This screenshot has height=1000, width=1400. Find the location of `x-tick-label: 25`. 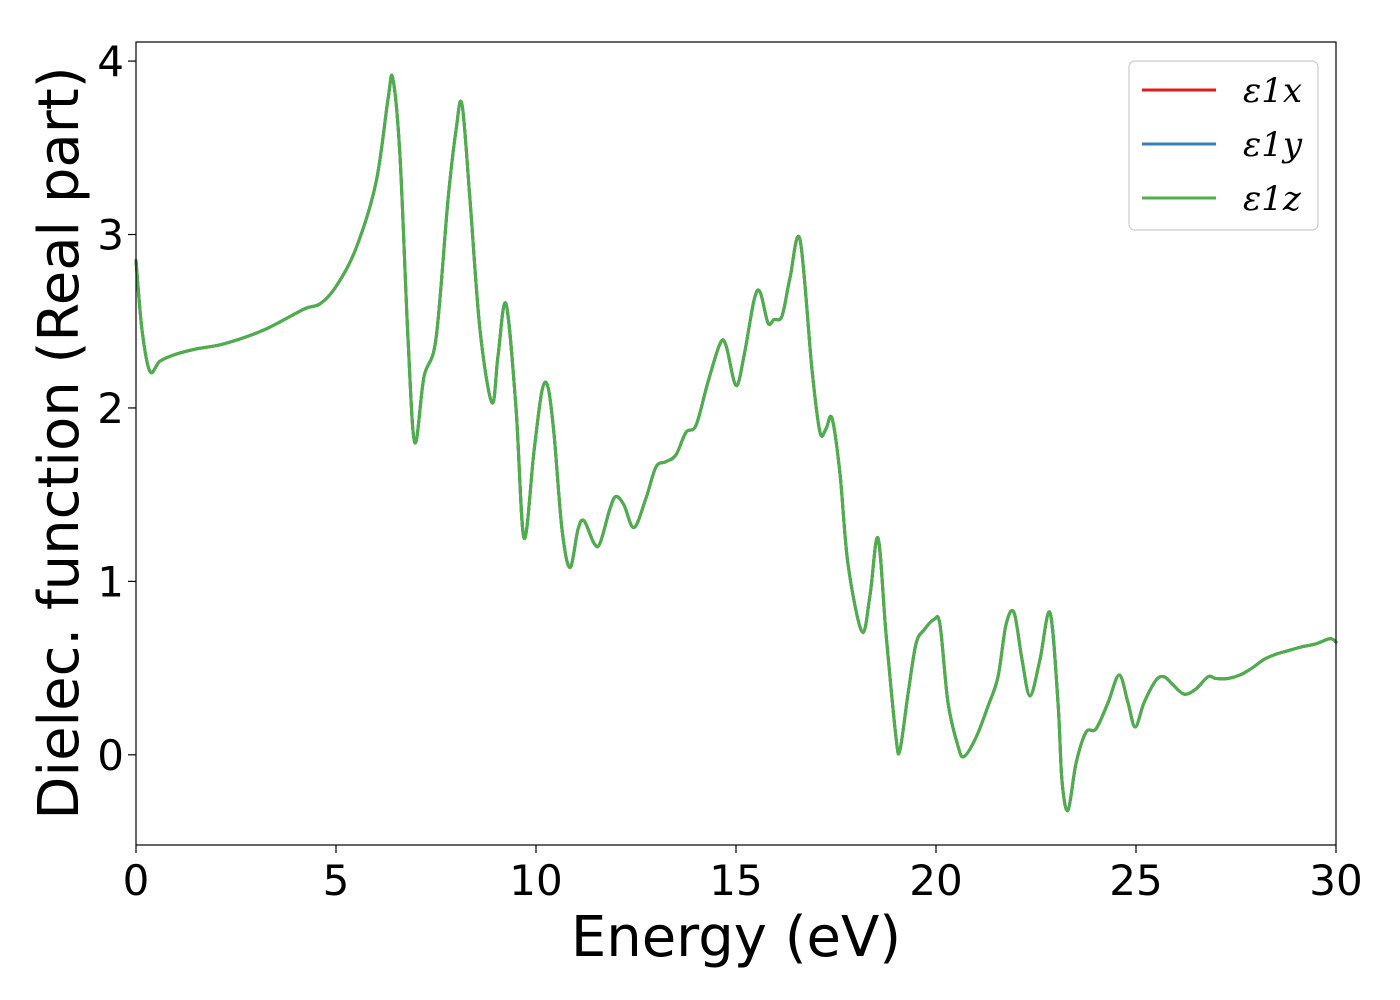

x-tick-label: 25 is located at coordinates (1135, 880).